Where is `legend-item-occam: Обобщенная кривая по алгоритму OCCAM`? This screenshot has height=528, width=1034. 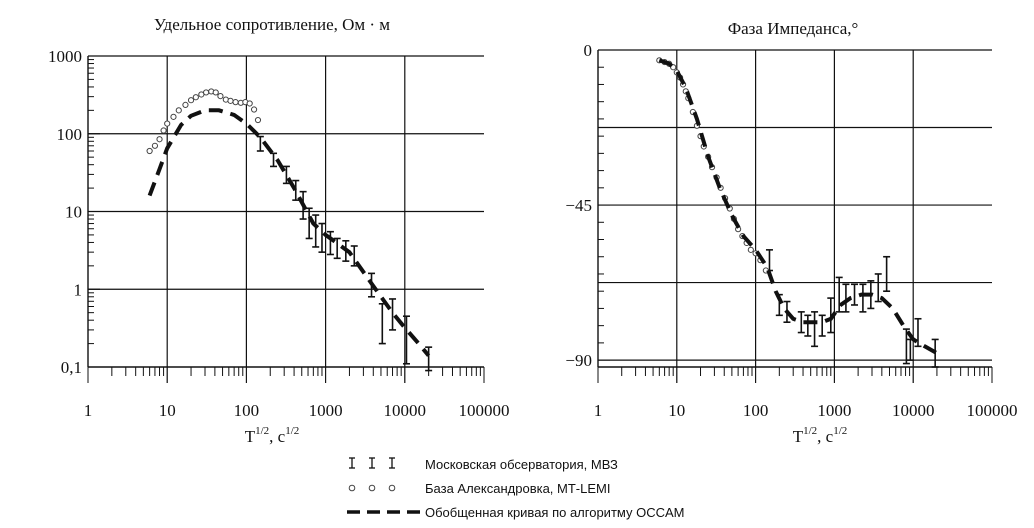 legend-item-occam: Обобщенная кривая по алгоритму OCCAM is located at coordinates (516, 512).